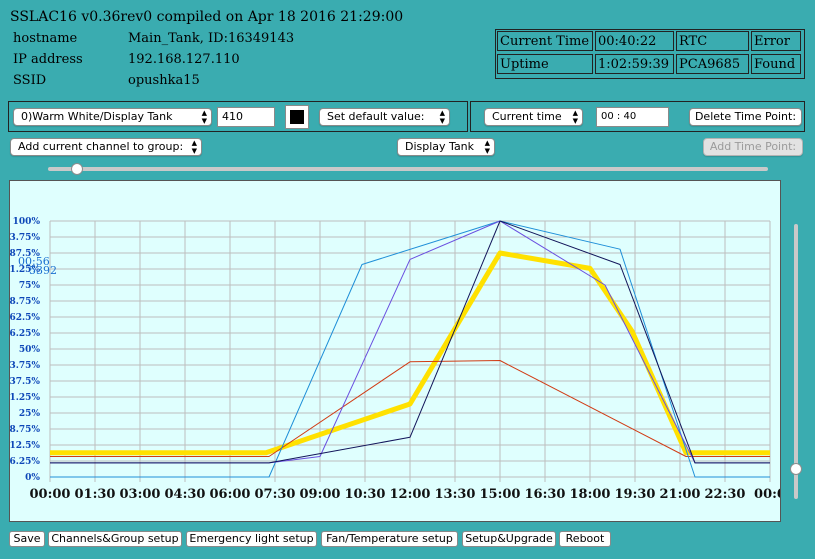 The image size is (815, 559). Describe the element at coordinates (408, 169) in the screenshot. I see `time-slider-track` at that location.